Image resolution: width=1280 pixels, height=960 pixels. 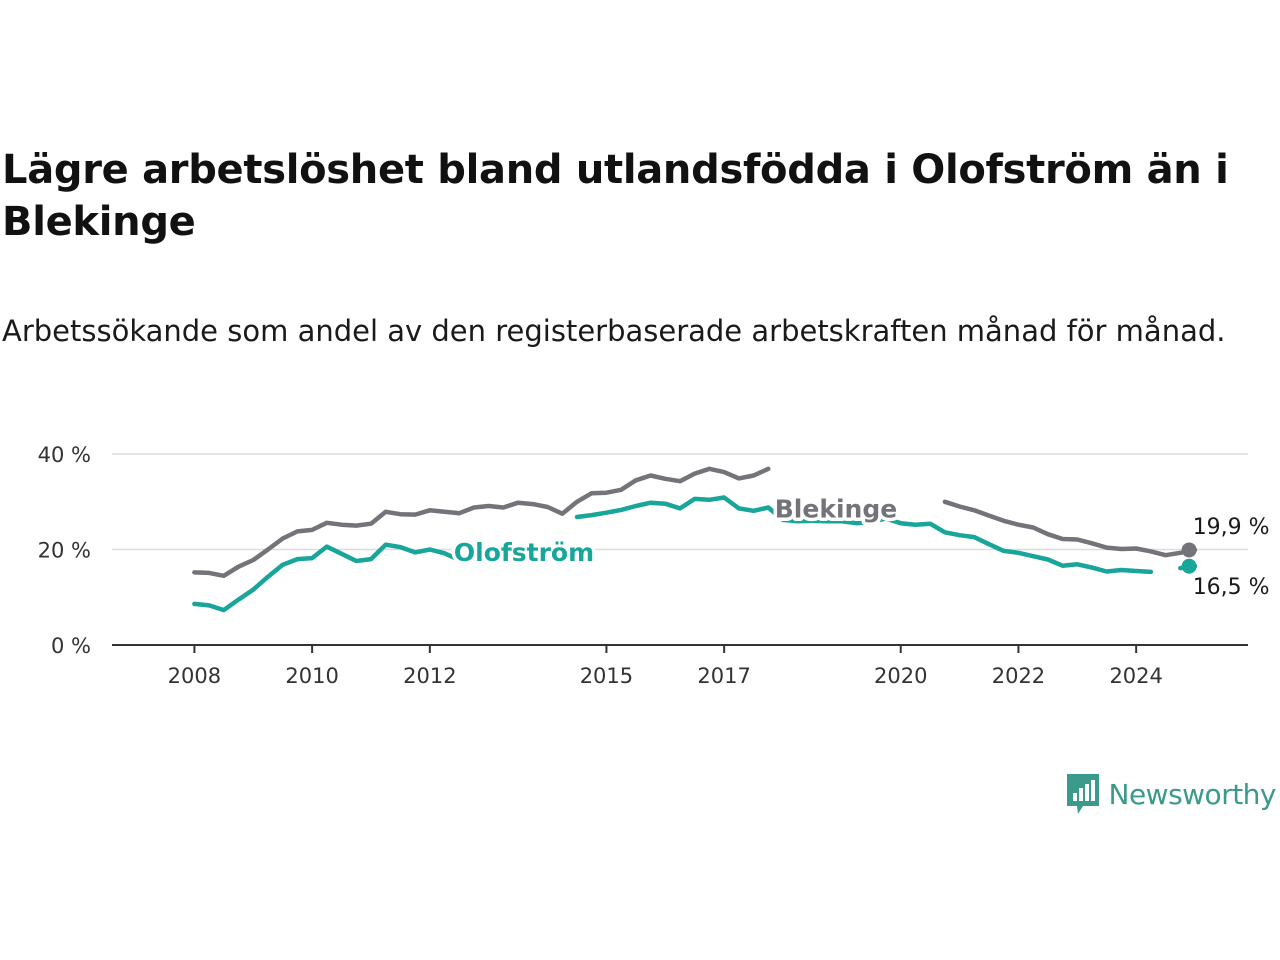 What do you see at coordinates (1231, 527) in the screenshot?
I see `end-value-label-blekinge: 19,9 %` at bounding box center [1231, 527].